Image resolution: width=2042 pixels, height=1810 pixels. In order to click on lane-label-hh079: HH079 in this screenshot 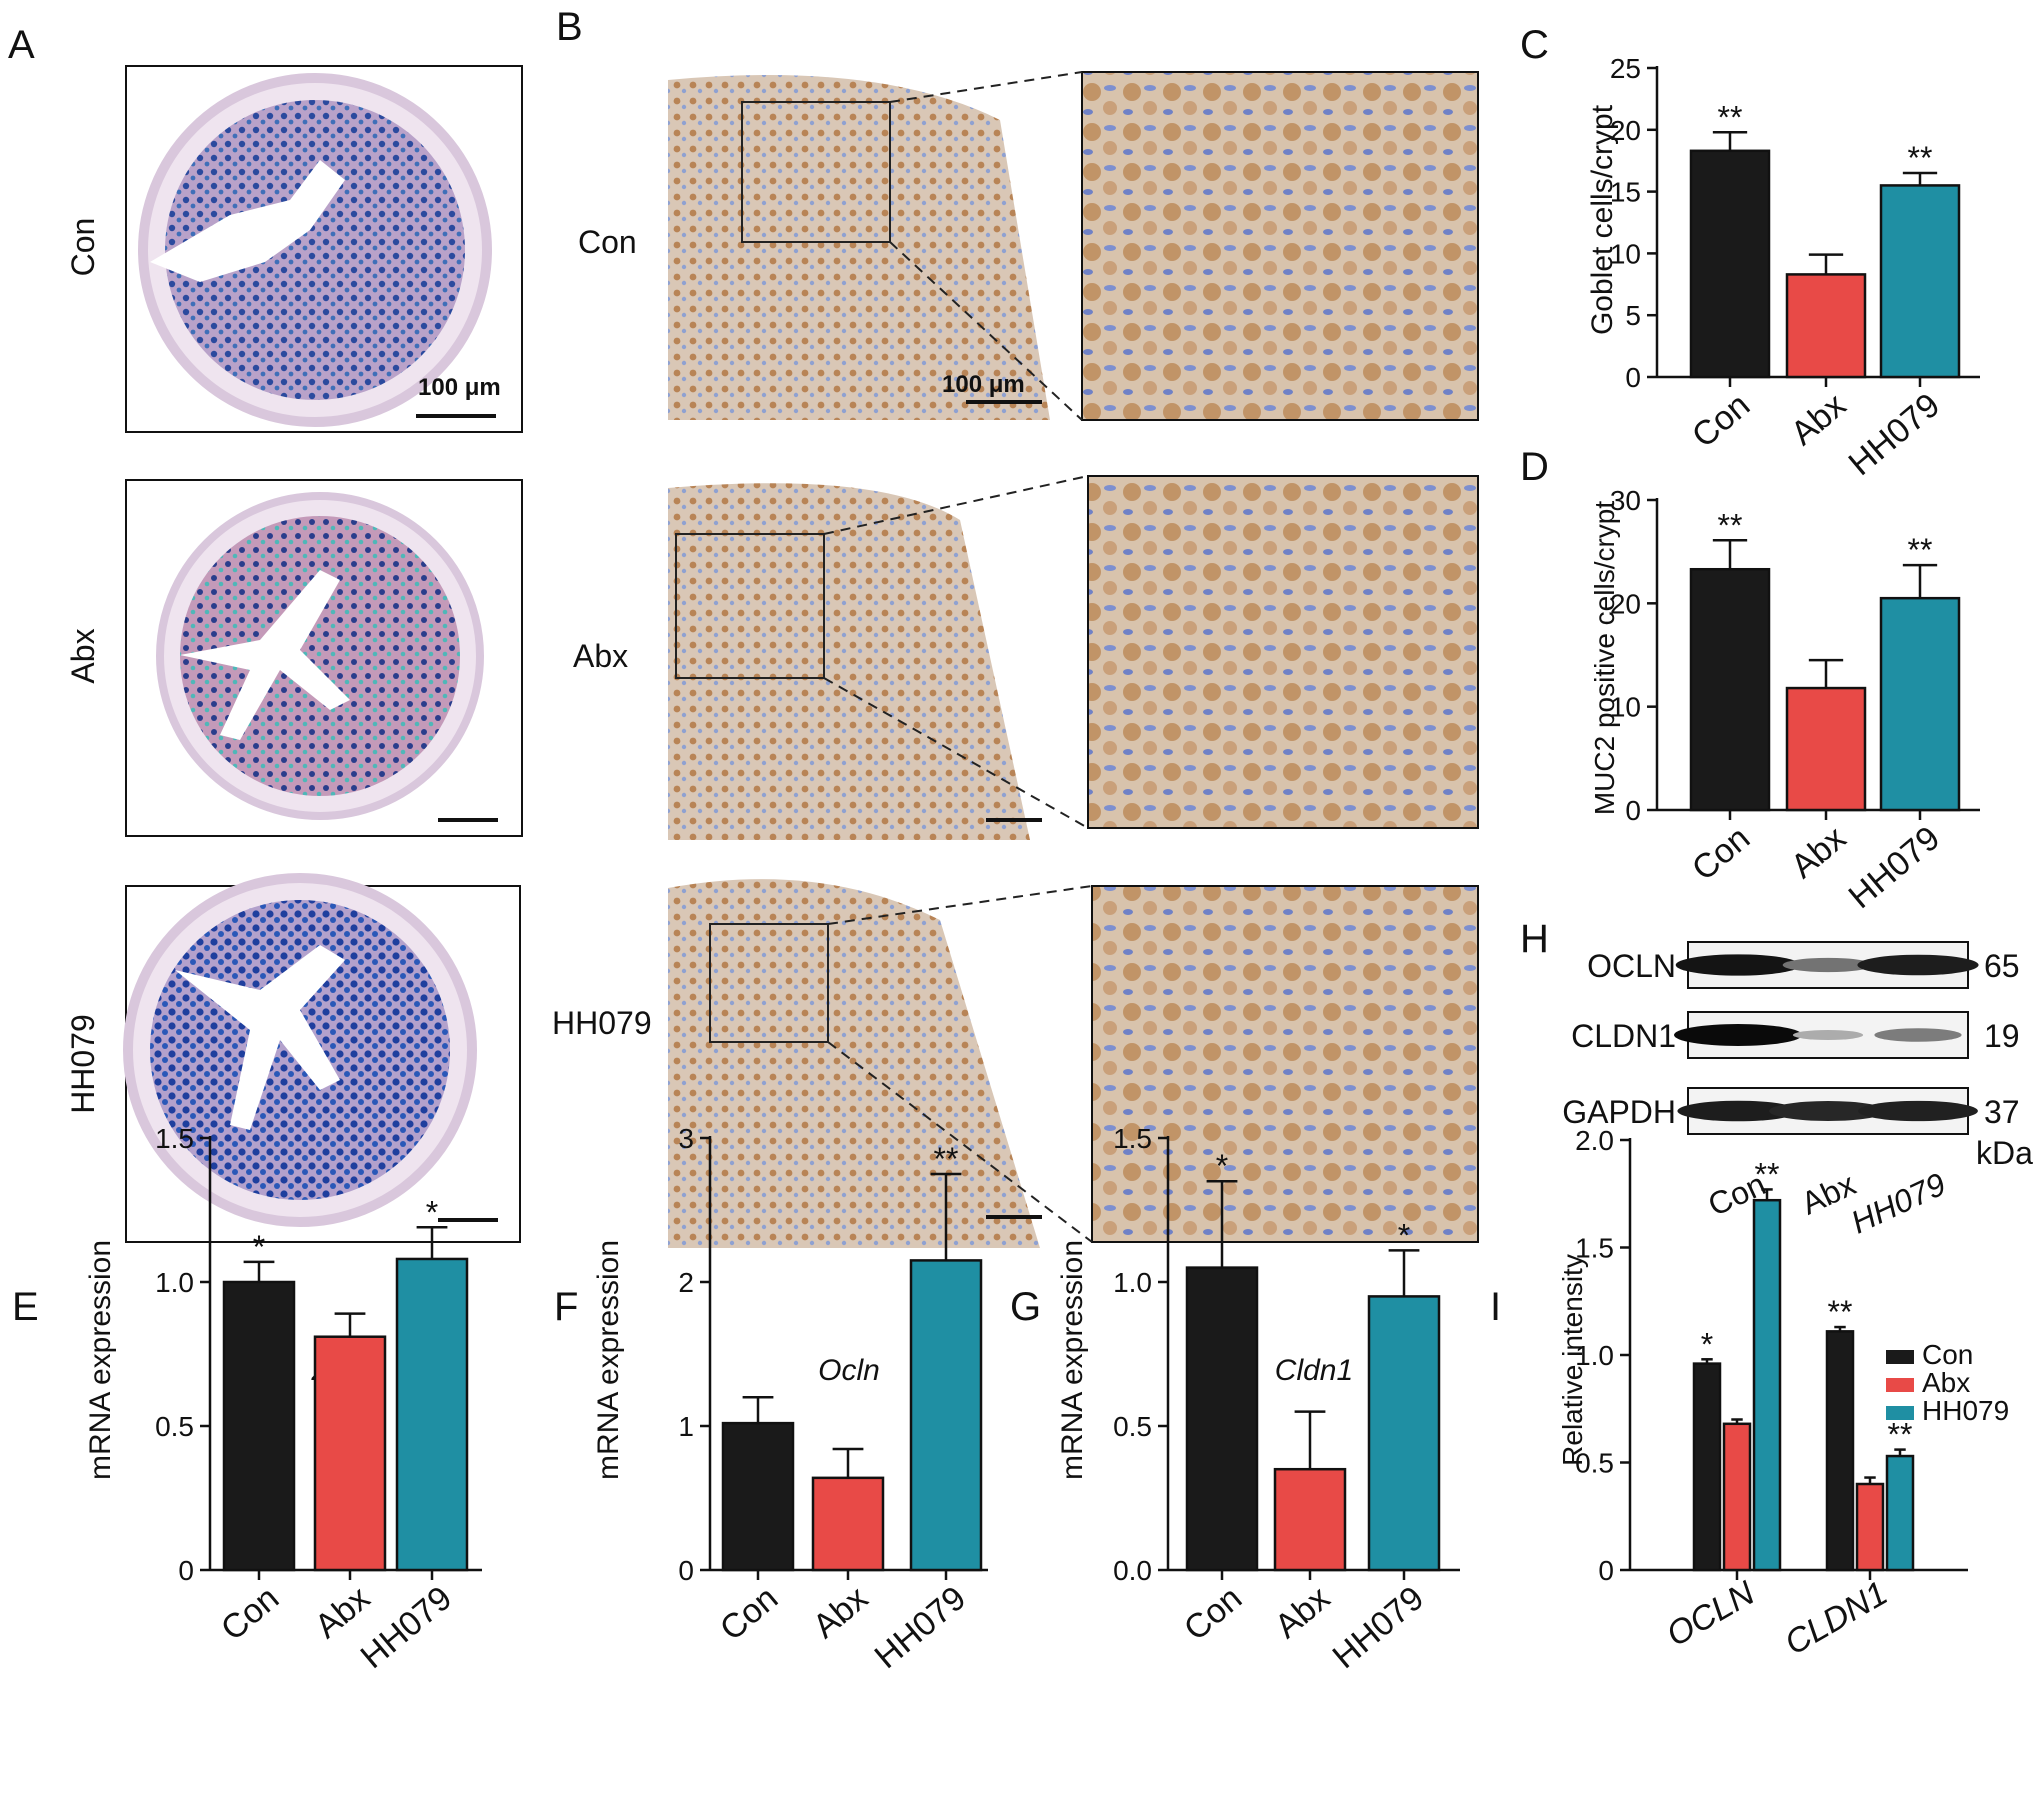, I will do `click(1898, 1203)`.